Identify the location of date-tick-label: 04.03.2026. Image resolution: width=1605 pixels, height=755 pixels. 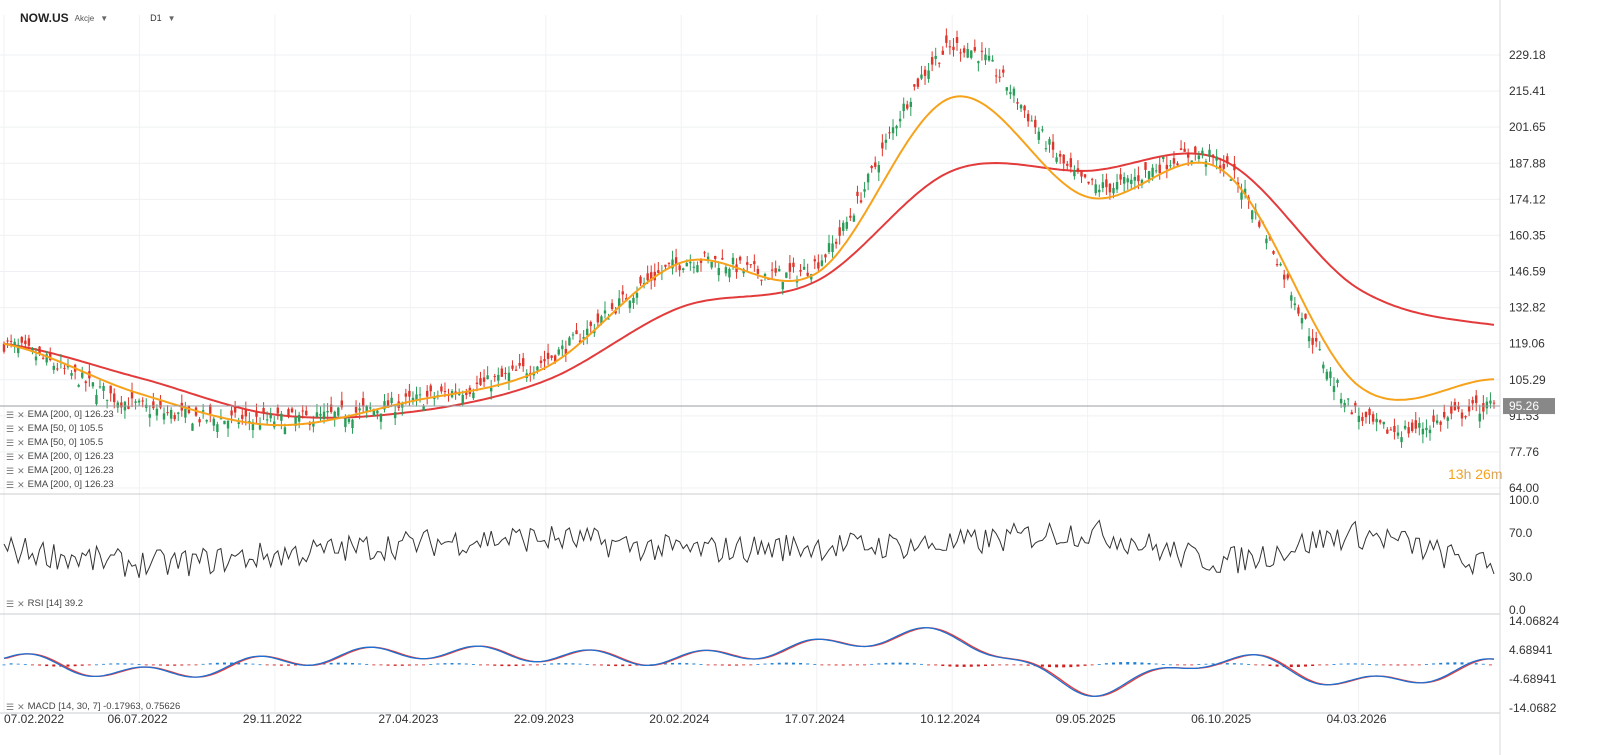
(1357, 719).